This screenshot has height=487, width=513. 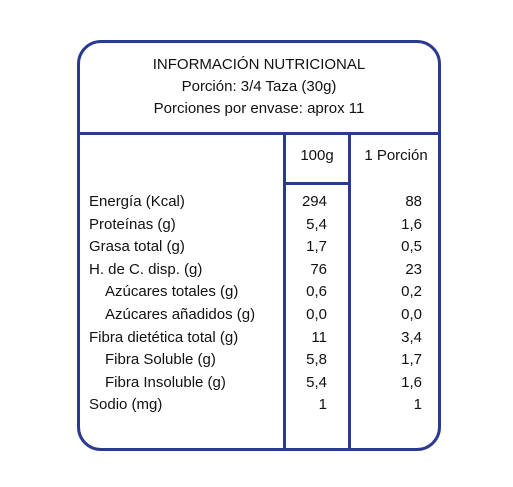 What do you see at coordinates (259, 108) in the screenshot?
I see `servings-per-container: Porciones por envase: aprox 11` at bounding box center [259, 108].